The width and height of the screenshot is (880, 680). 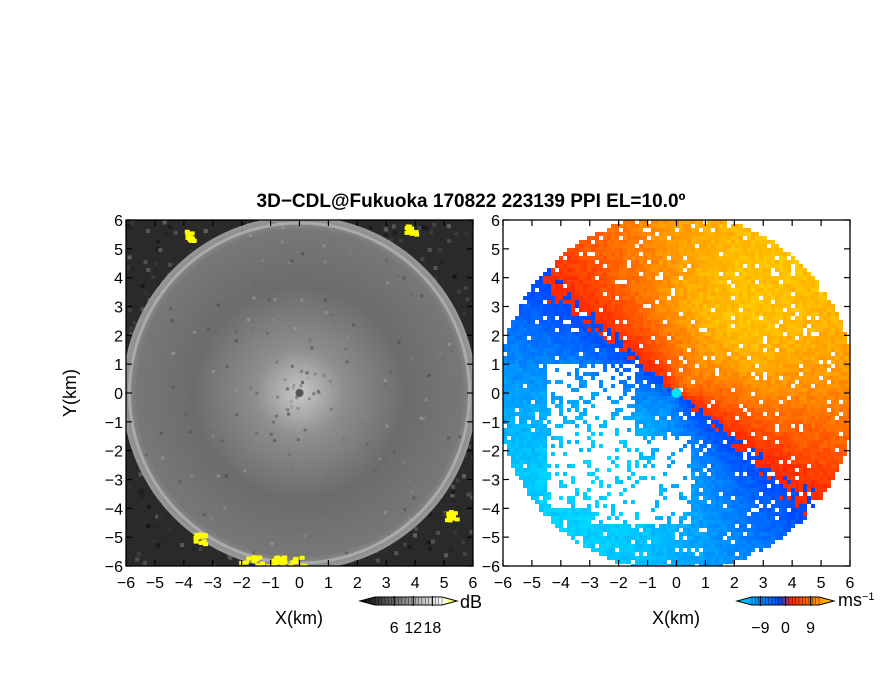 What do you see at coordinates (118, 308) in the screenshot?
I see `y-tick-label: 3` at bounding box center [118, 308].